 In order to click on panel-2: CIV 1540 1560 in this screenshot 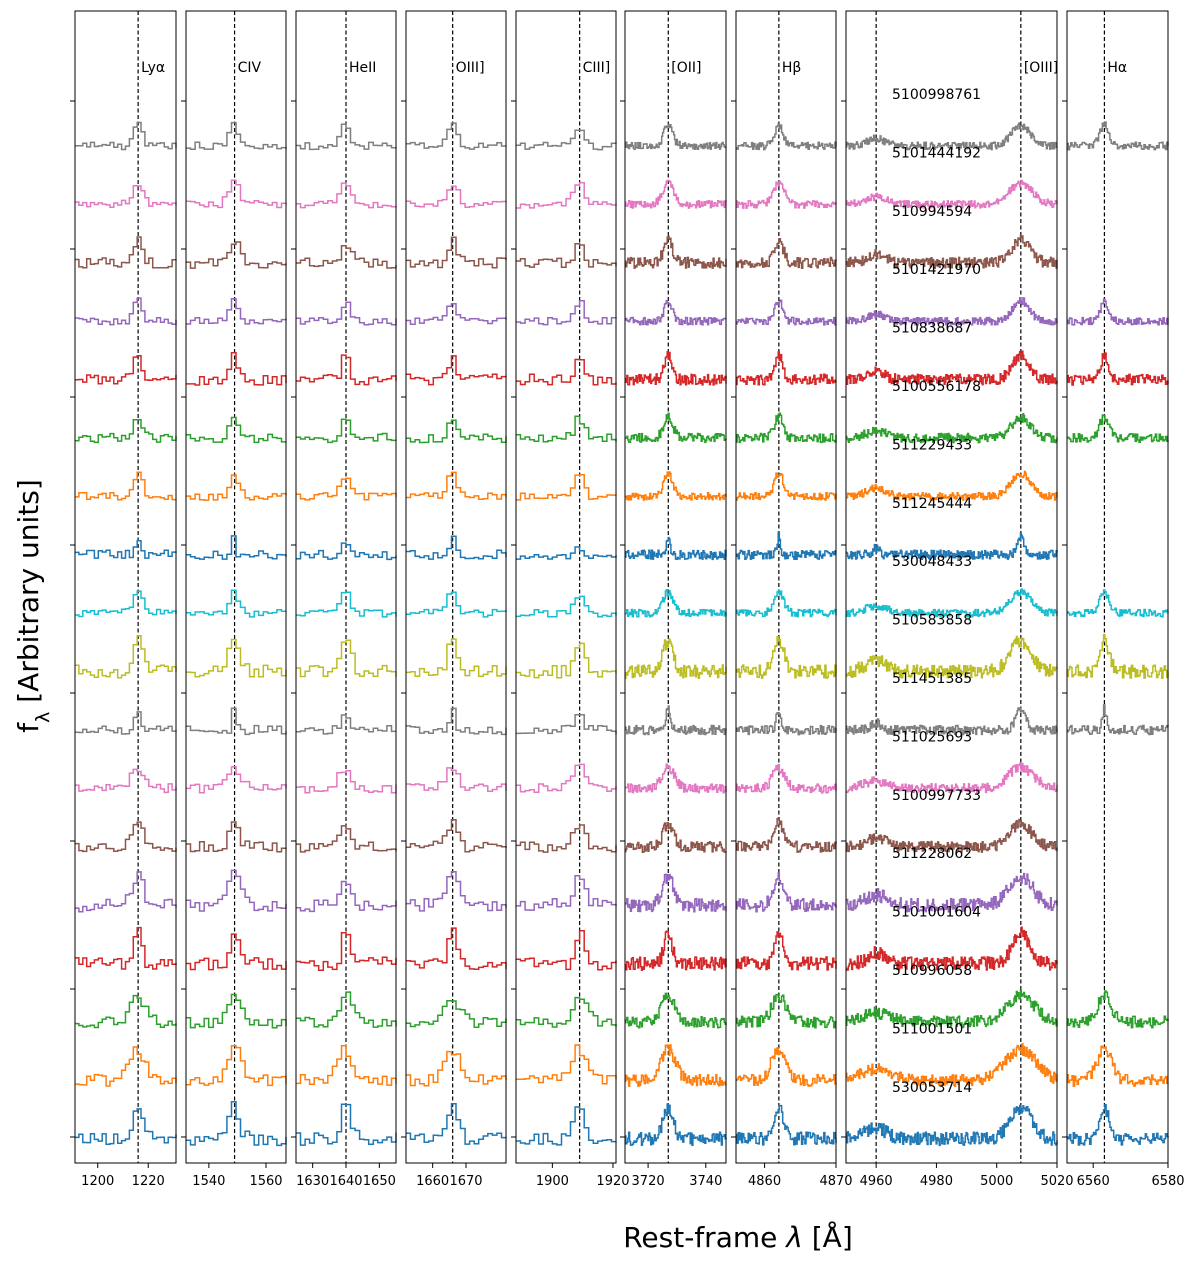, I will do `click(234, 599)`.